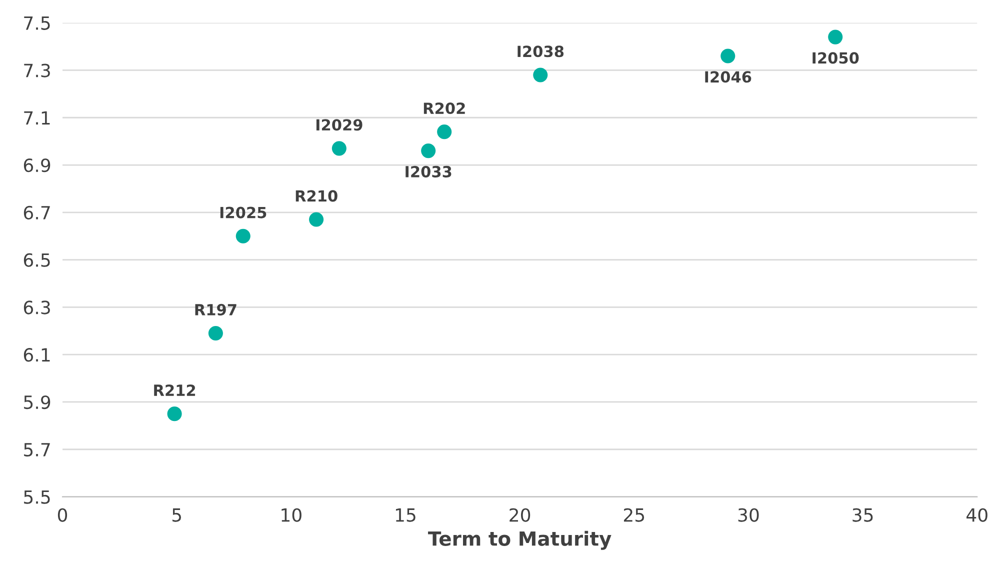  What do you see at coordinates (37, 117) in the screenshot?
I see `y-tick-label: 7.1` at bounding box center [37, 117].